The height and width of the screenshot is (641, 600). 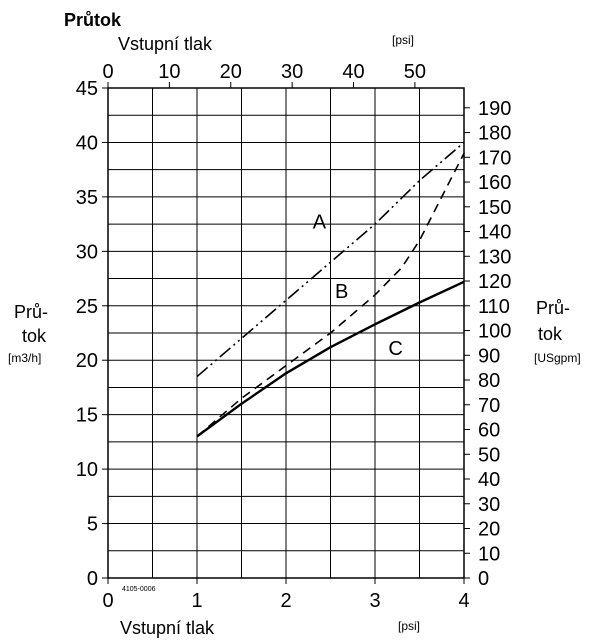 I want to click on right-tick-label: 70, so click(x=489, y=406).